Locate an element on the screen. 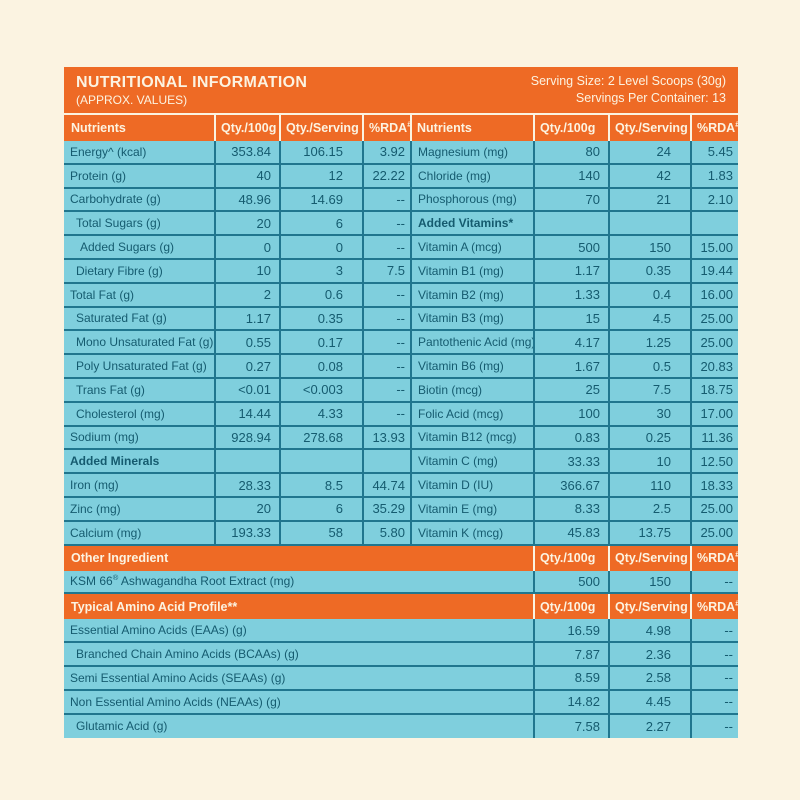 This screenshot has width=800, height=800. nutrient-label-cell: Dietary Fibre (g) is located at coordinates (139, 271).